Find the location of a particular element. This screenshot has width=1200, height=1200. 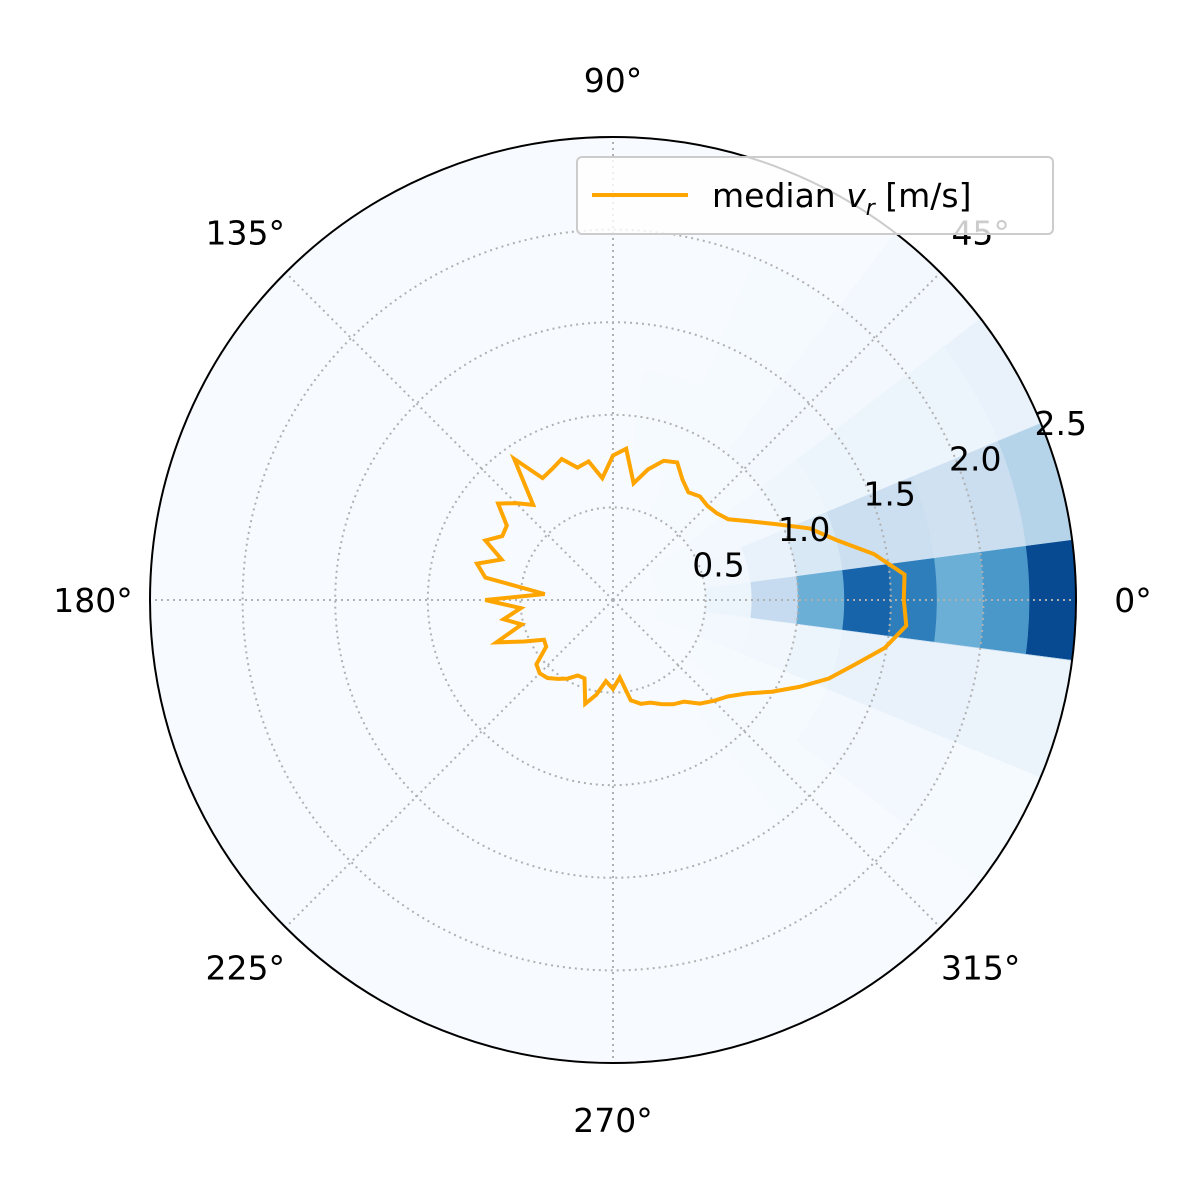

legend-box is located at coordinates (815, 195).